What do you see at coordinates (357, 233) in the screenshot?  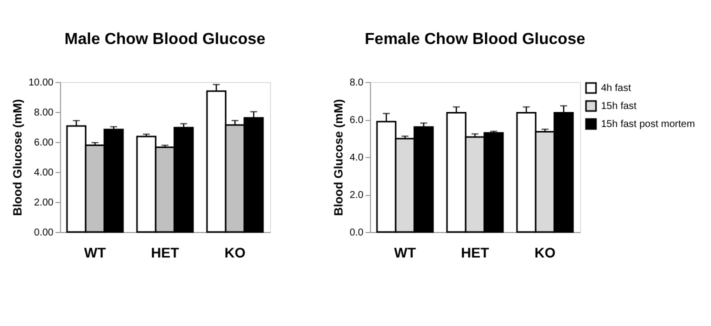 I see `y-tick-label: 0.0` at bounding box center [357, 233].